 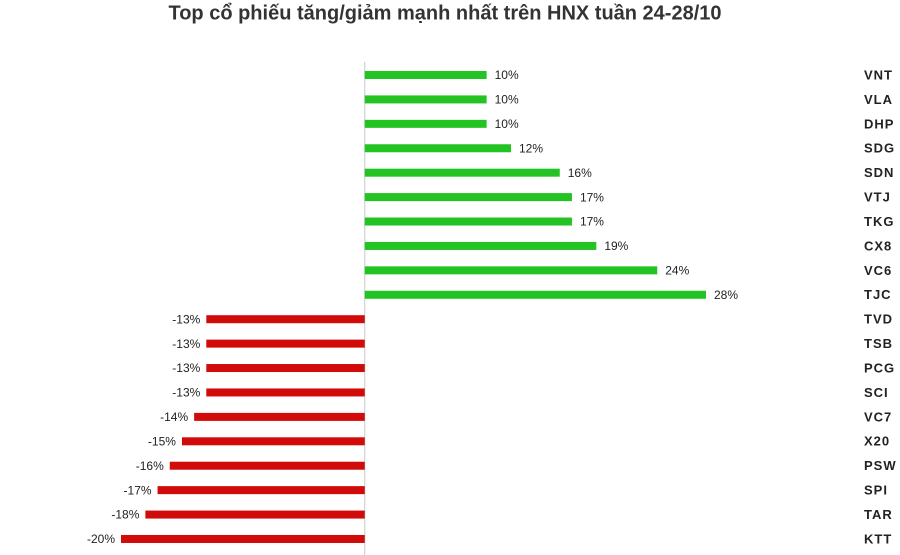 What do you see at coordinates (878, 245) in the screenshot?
I see `category-label: CX8` at bounding box center [878, 245].